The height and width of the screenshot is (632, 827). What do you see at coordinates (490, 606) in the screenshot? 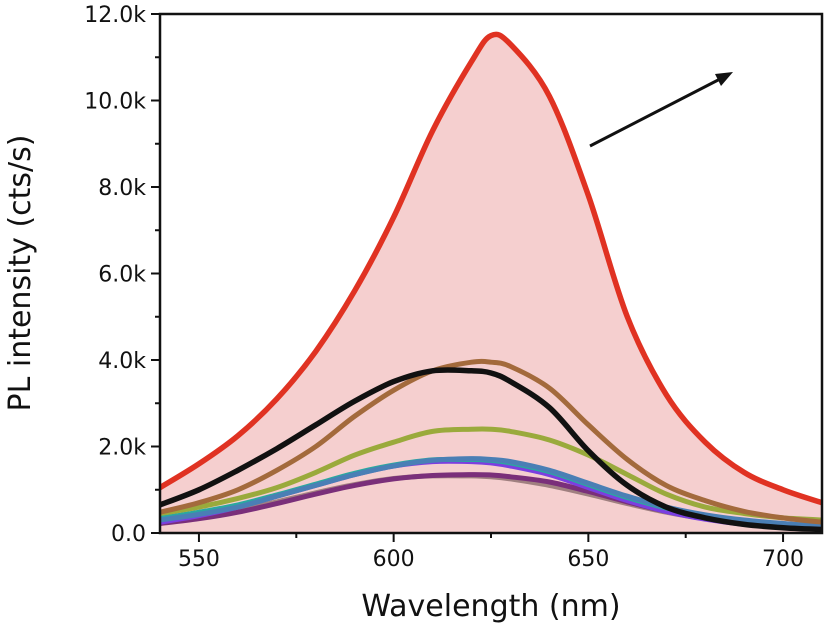
I see `x-axis-title: Wavelength (nm)` at bounding box center [490, 606].